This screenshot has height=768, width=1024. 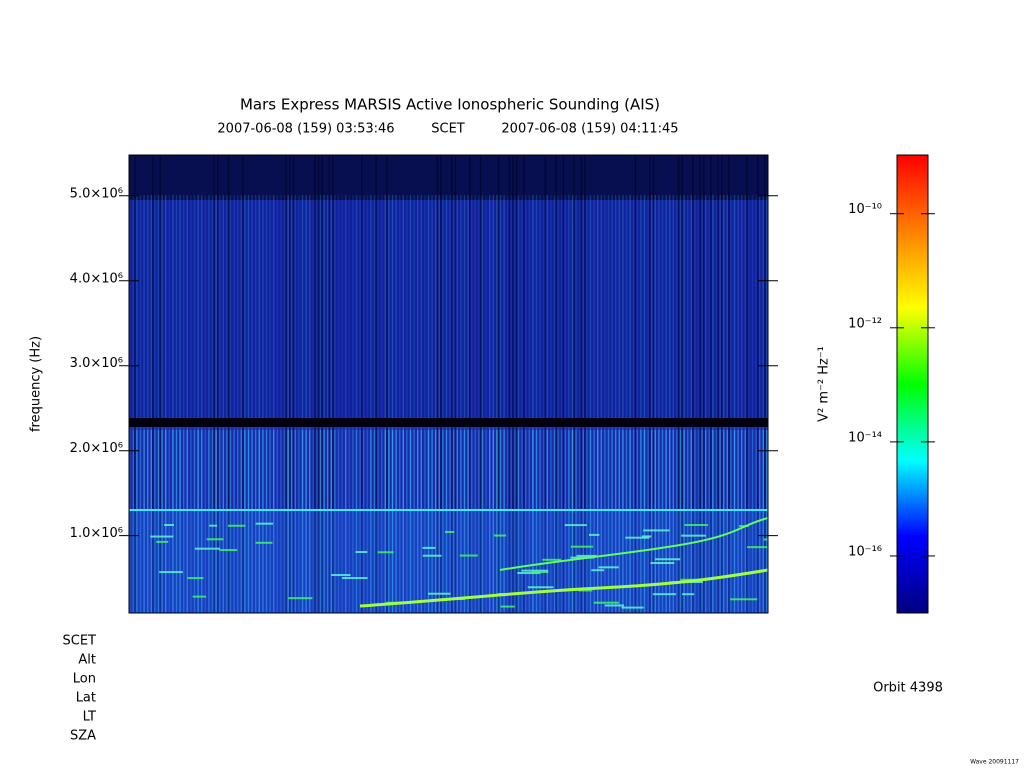 What do you see at coordinates (84, 679) in the screenshot?
I see `ephemeris-row-label: Lon` at bounding box center [84, 679].